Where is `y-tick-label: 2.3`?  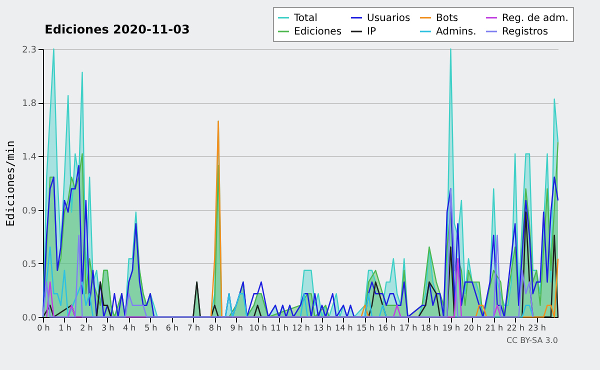
y-tick-label: 2.3 is located at coordinates (29, 51).